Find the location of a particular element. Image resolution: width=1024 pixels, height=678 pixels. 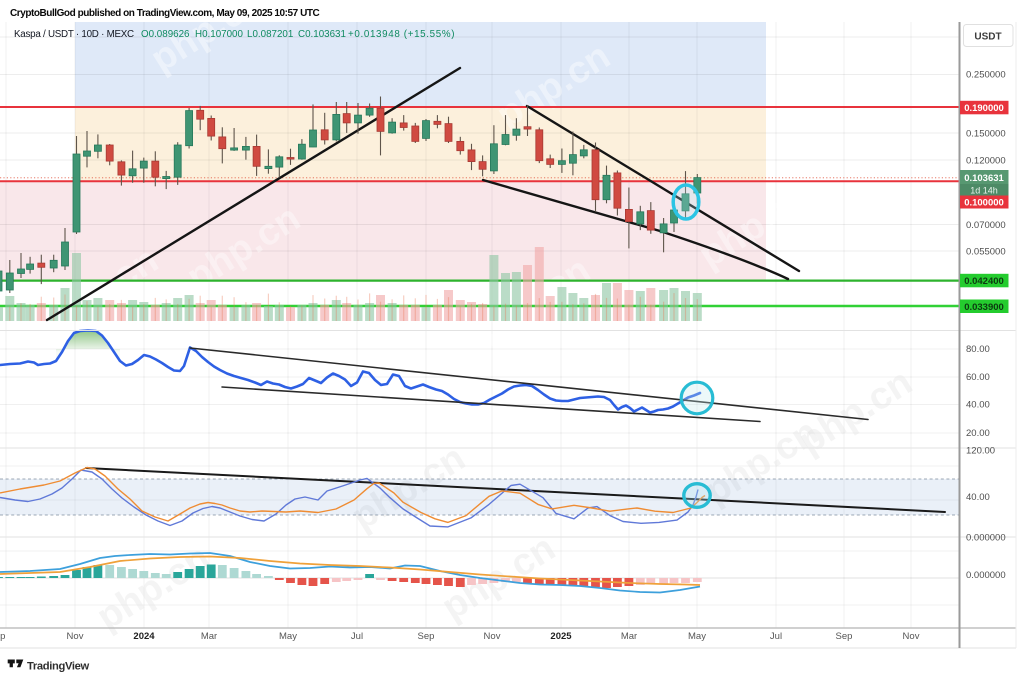

svg-text: 80.00 is located at coordinates (978, 349).